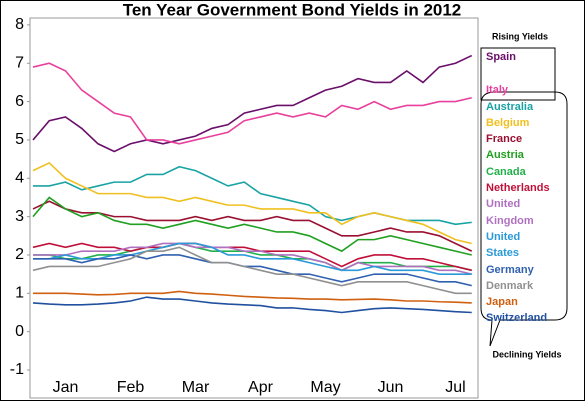  Describe the element at coordinates (520, 36) in the screenshot. I see `rising-note: Rising Yields` at that location.